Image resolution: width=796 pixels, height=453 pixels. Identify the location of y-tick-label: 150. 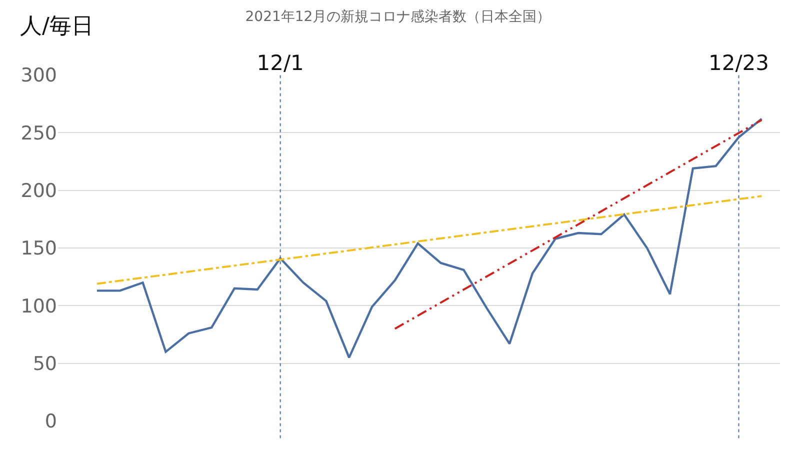
(38, 249).